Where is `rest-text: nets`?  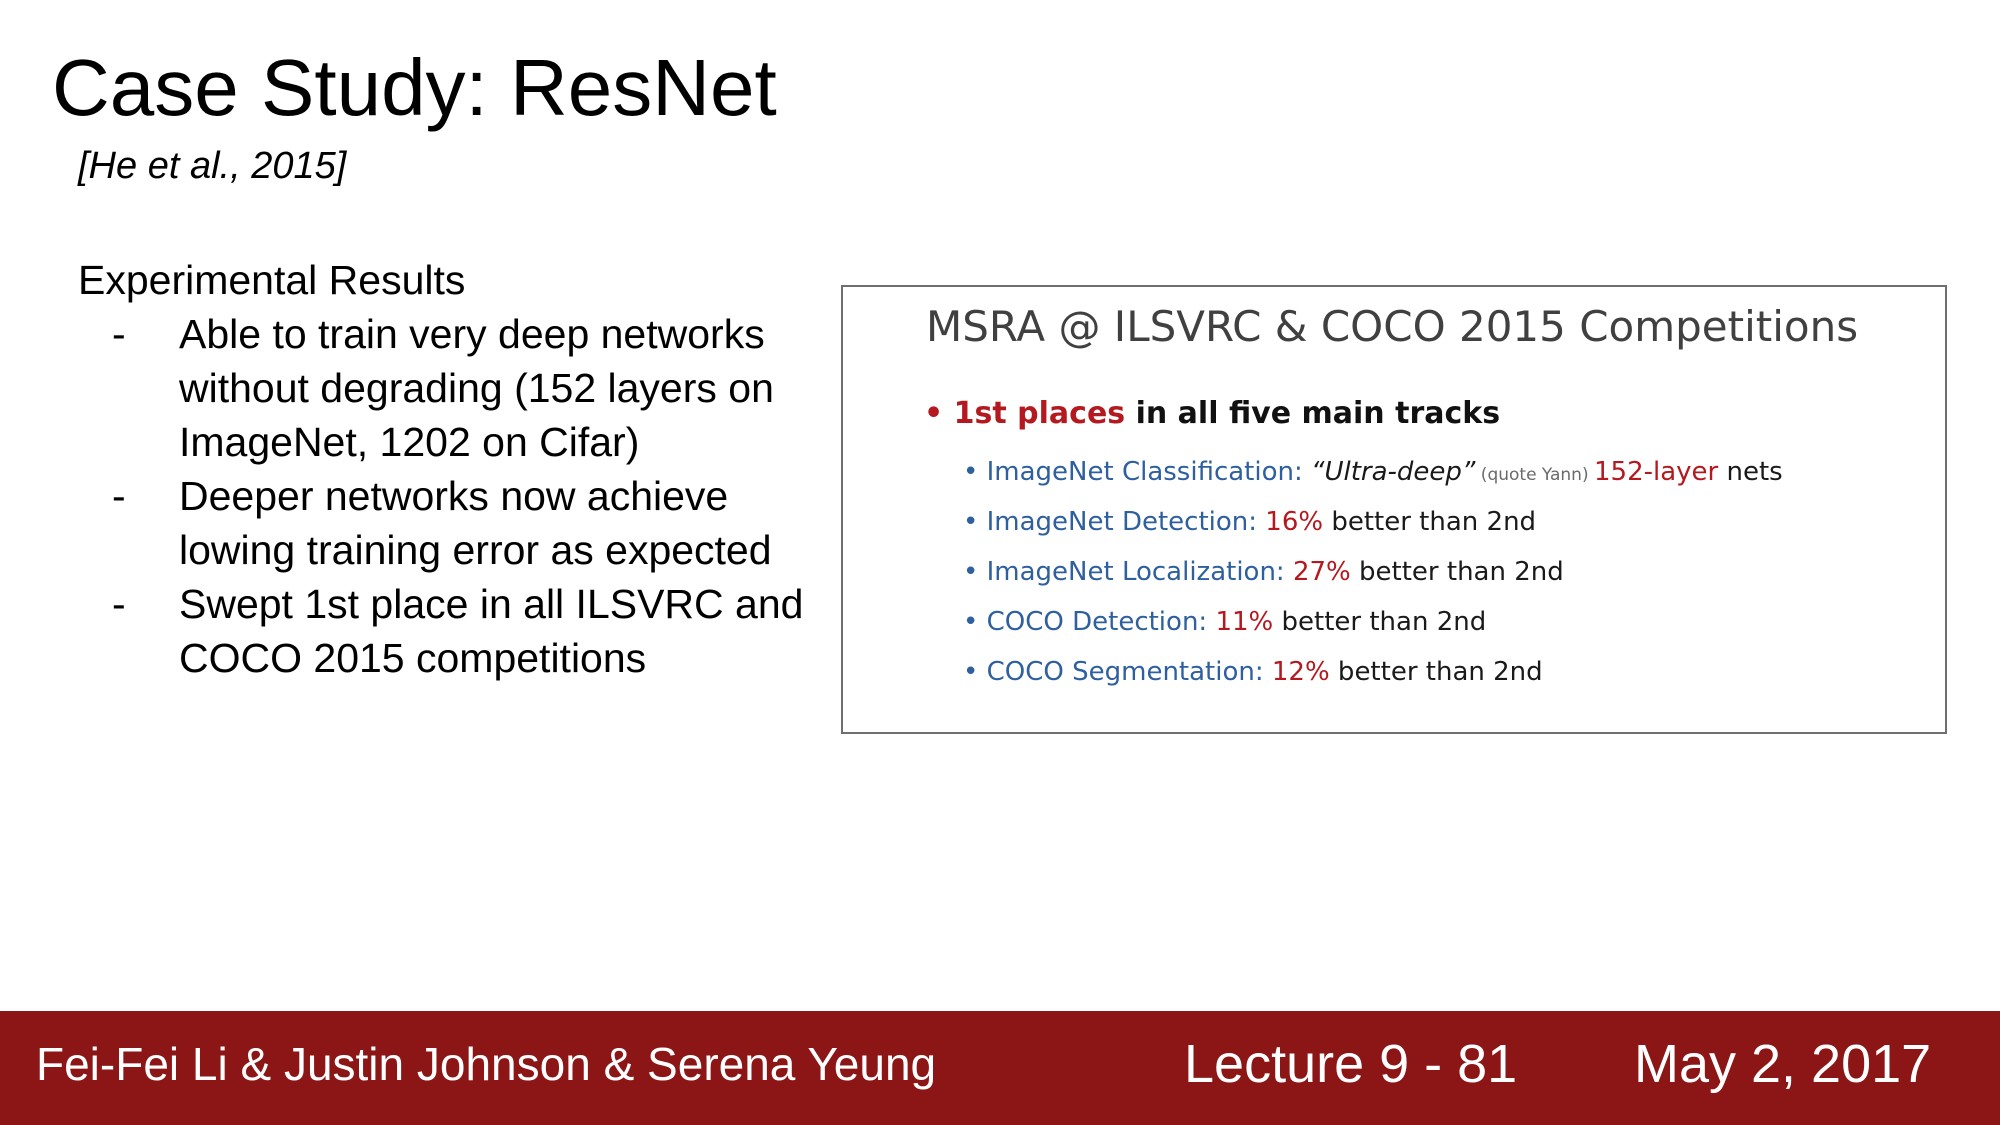
rest-text: nets is located at coordinates (1750, 472).